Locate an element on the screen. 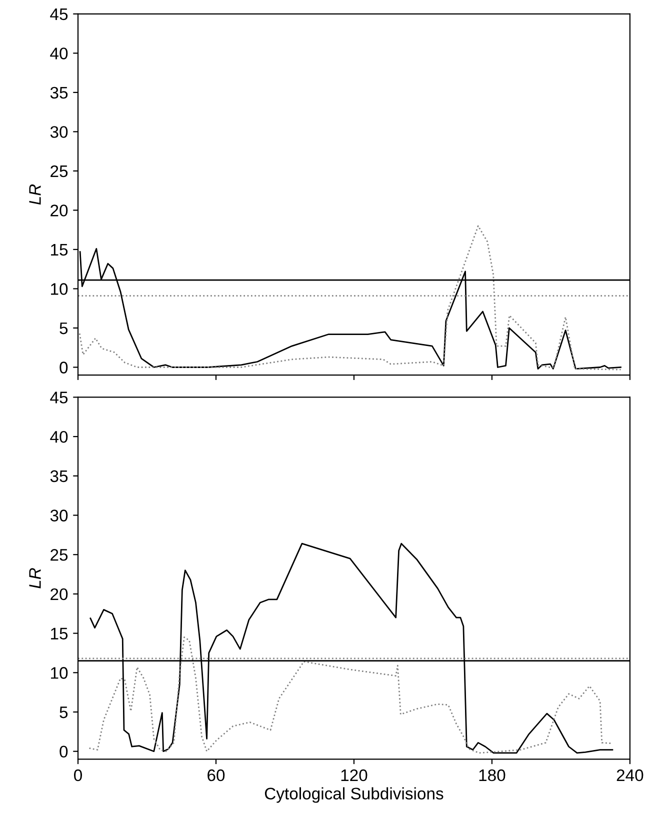  x-tick-label: 120 is located at coordinates (354, 775).